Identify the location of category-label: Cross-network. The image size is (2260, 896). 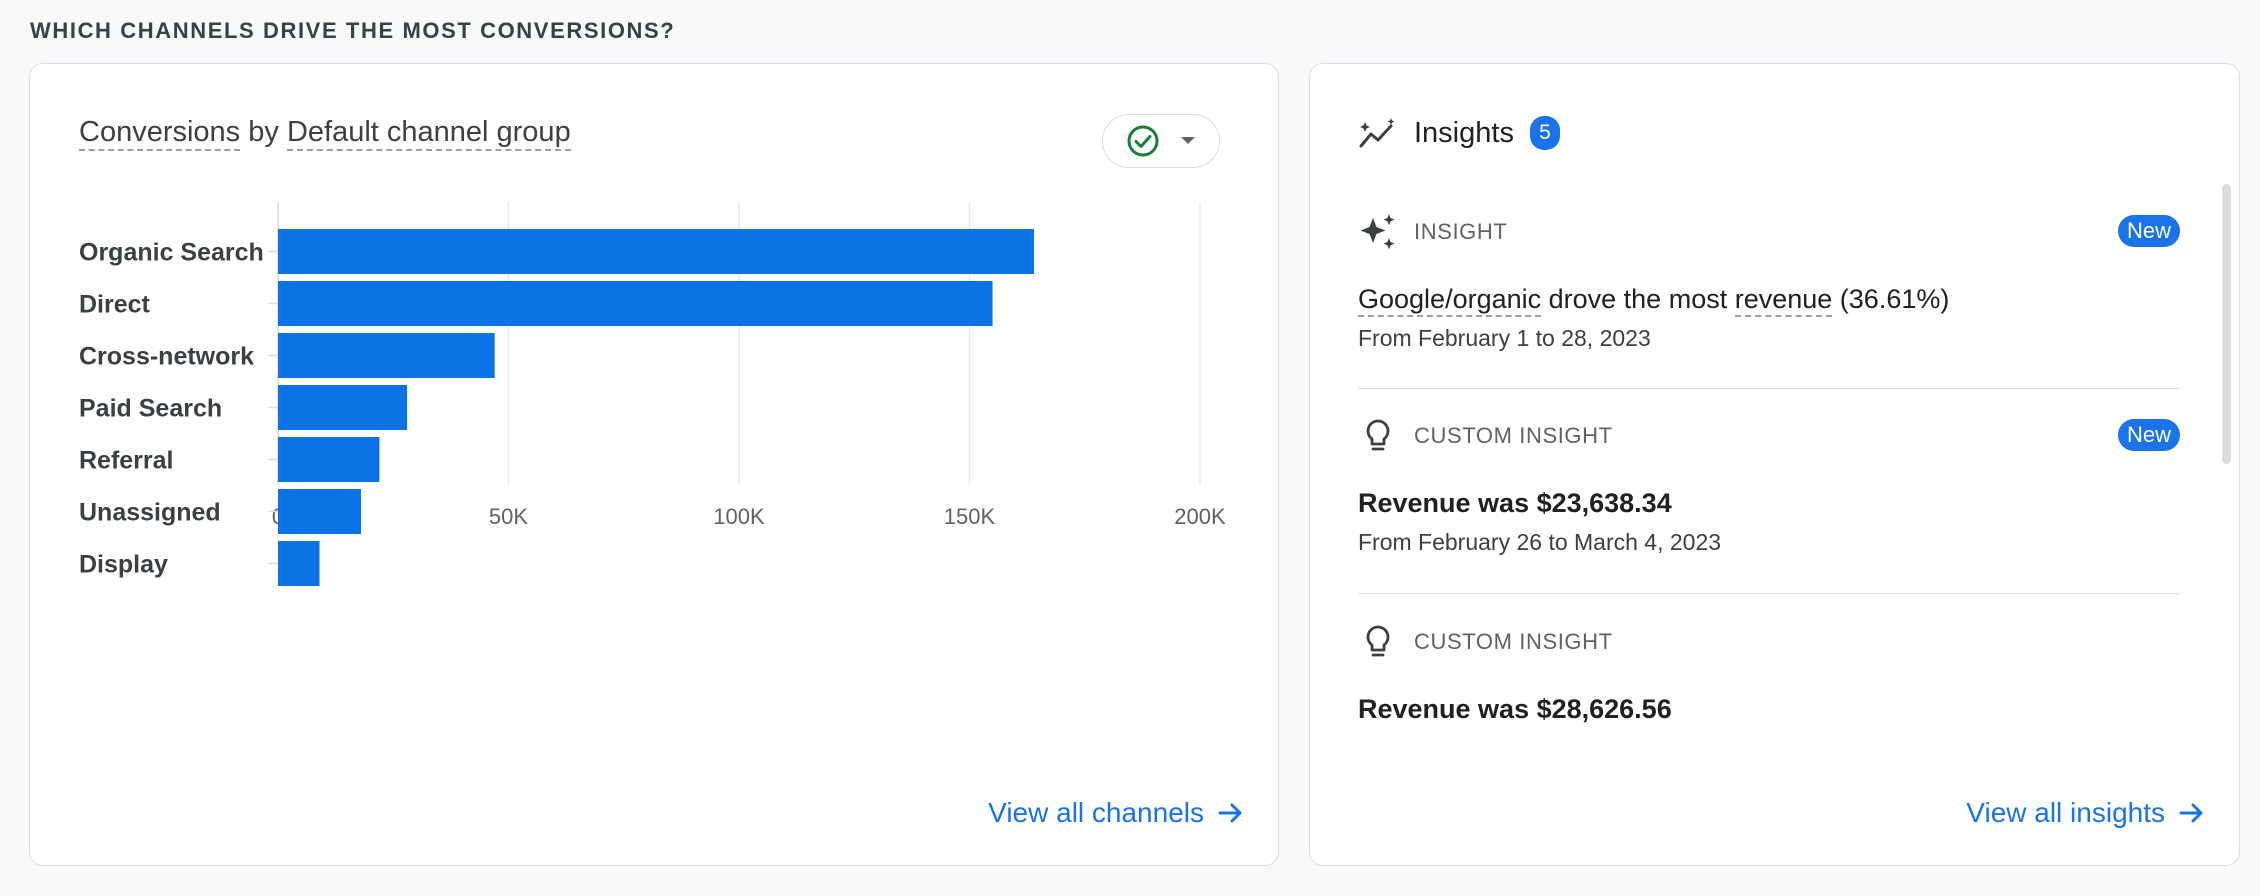
(166, 357).